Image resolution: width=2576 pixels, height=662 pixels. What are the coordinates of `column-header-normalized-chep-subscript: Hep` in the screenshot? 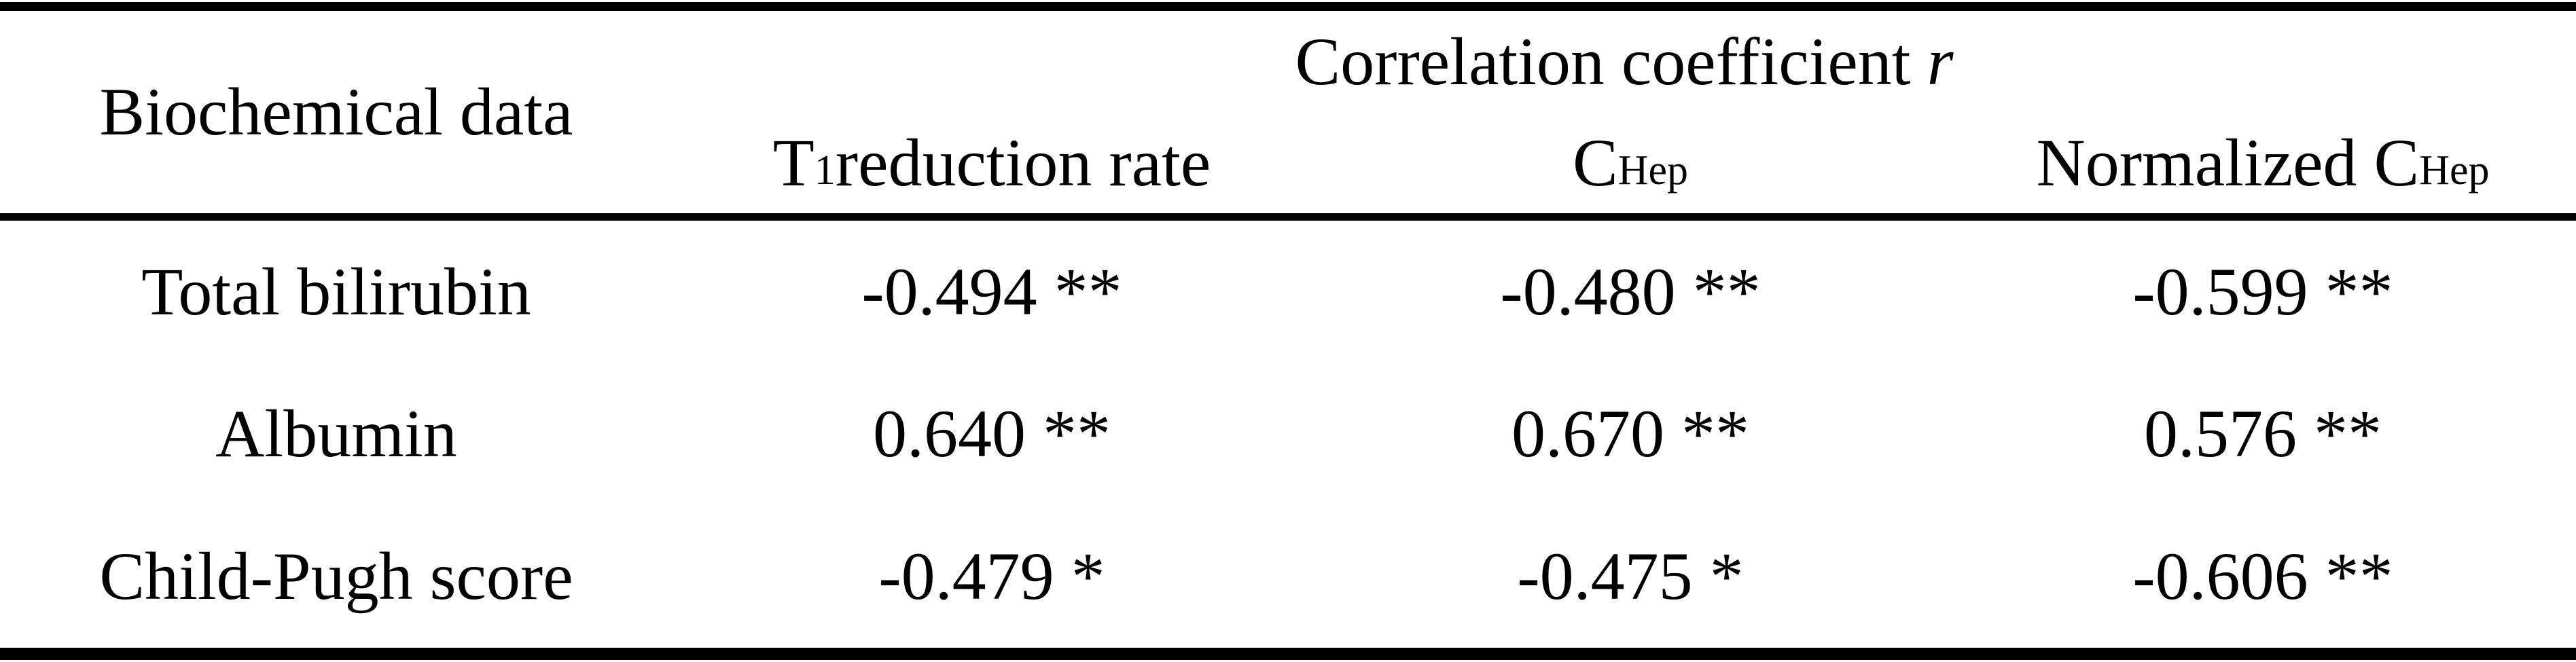 It's located at (2454, 170).